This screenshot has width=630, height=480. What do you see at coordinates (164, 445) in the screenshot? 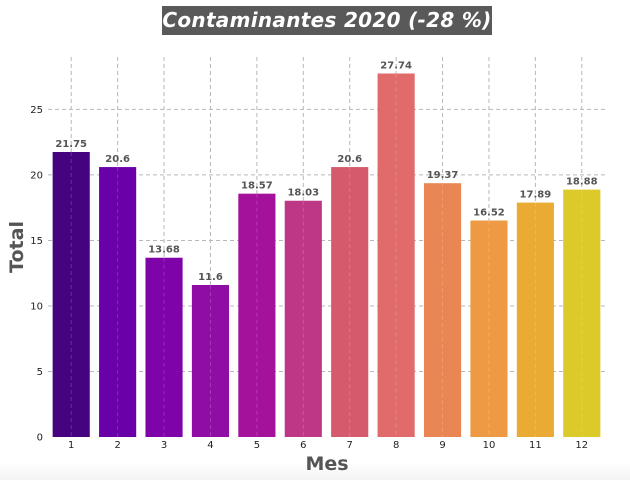
I see `x-tick-label: 3` at bounding box center [164, 445].